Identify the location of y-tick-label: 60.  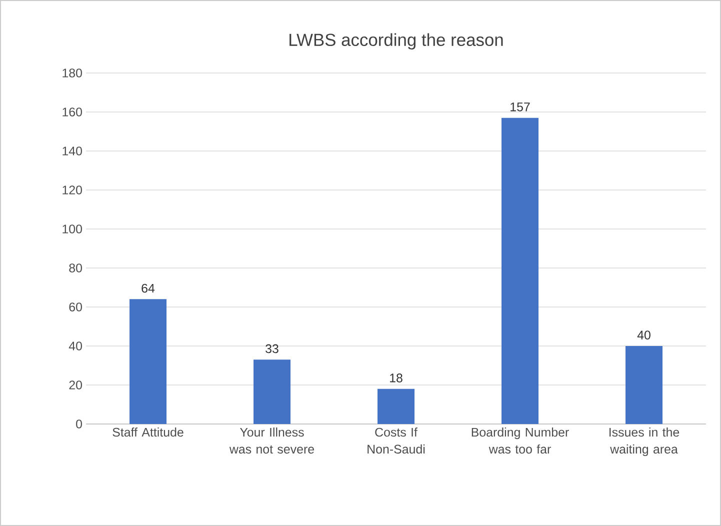
(75, 307).